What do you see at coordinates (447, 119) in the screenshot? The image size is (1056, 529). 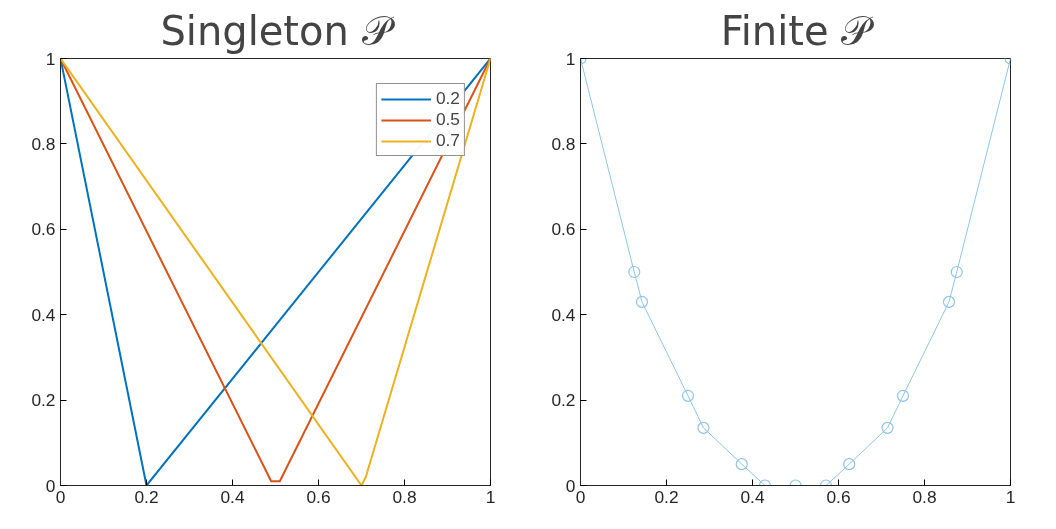 I see `legend-label: 0.5` at bounding box center [447, 119].